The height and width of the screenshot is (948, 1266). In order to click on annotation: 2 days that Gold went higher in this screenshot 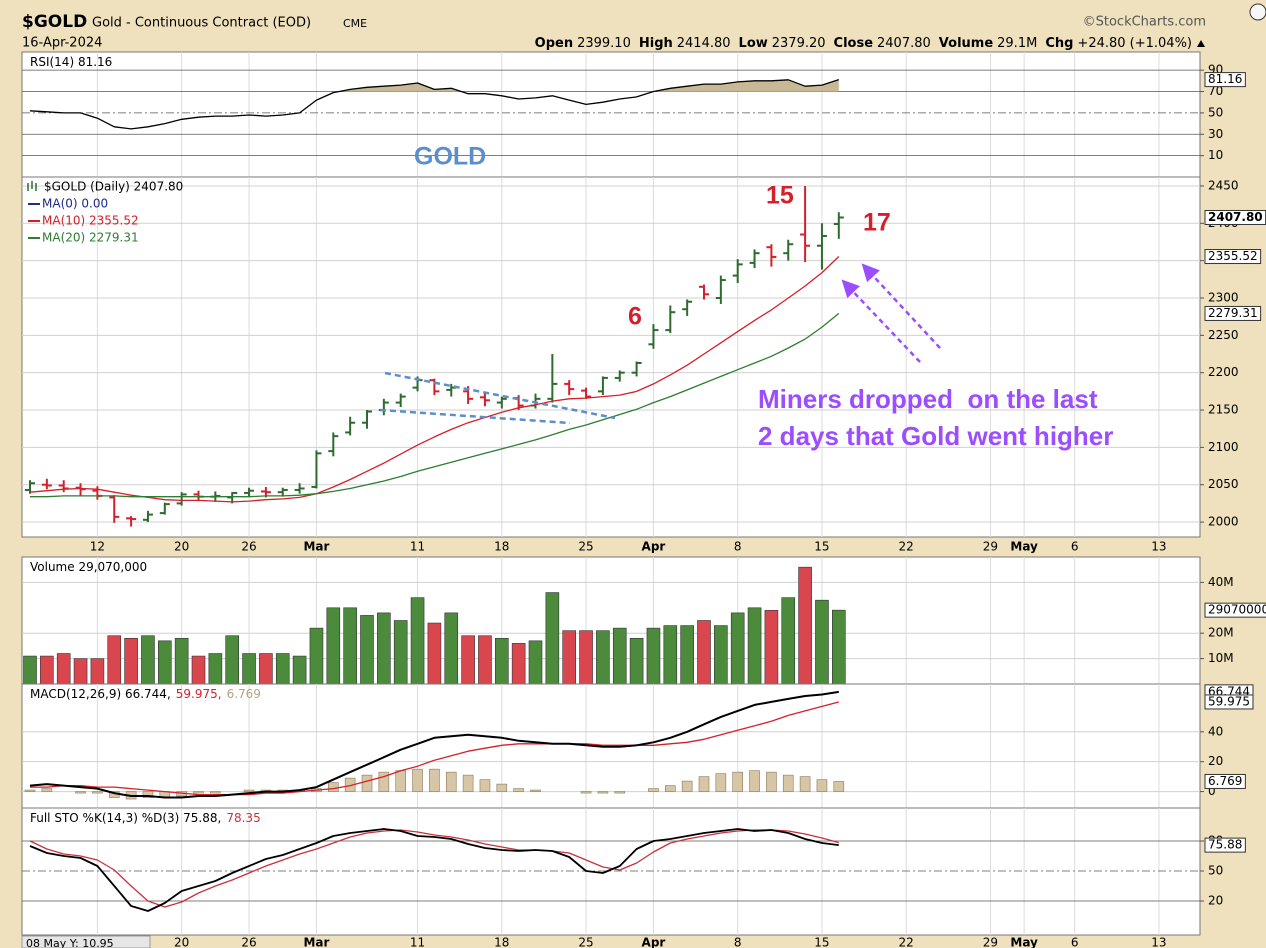, I will do `click(935, 436)`.